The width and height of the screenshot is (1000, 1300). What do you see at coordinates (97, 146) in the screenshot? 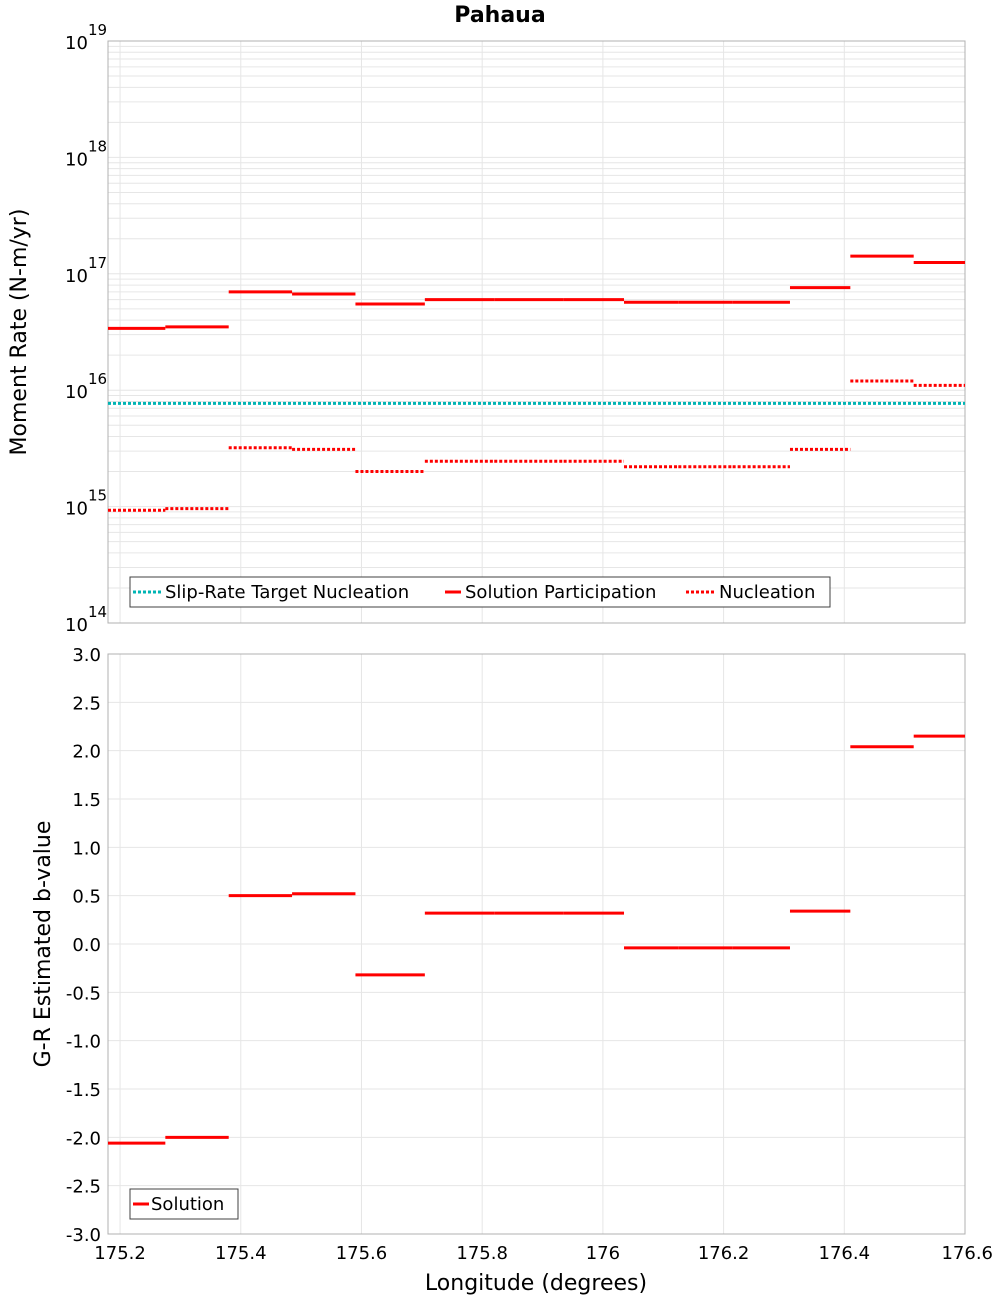
I see `moment-rate-y-tick-exponent: 18` at bounding box center [97, 146].